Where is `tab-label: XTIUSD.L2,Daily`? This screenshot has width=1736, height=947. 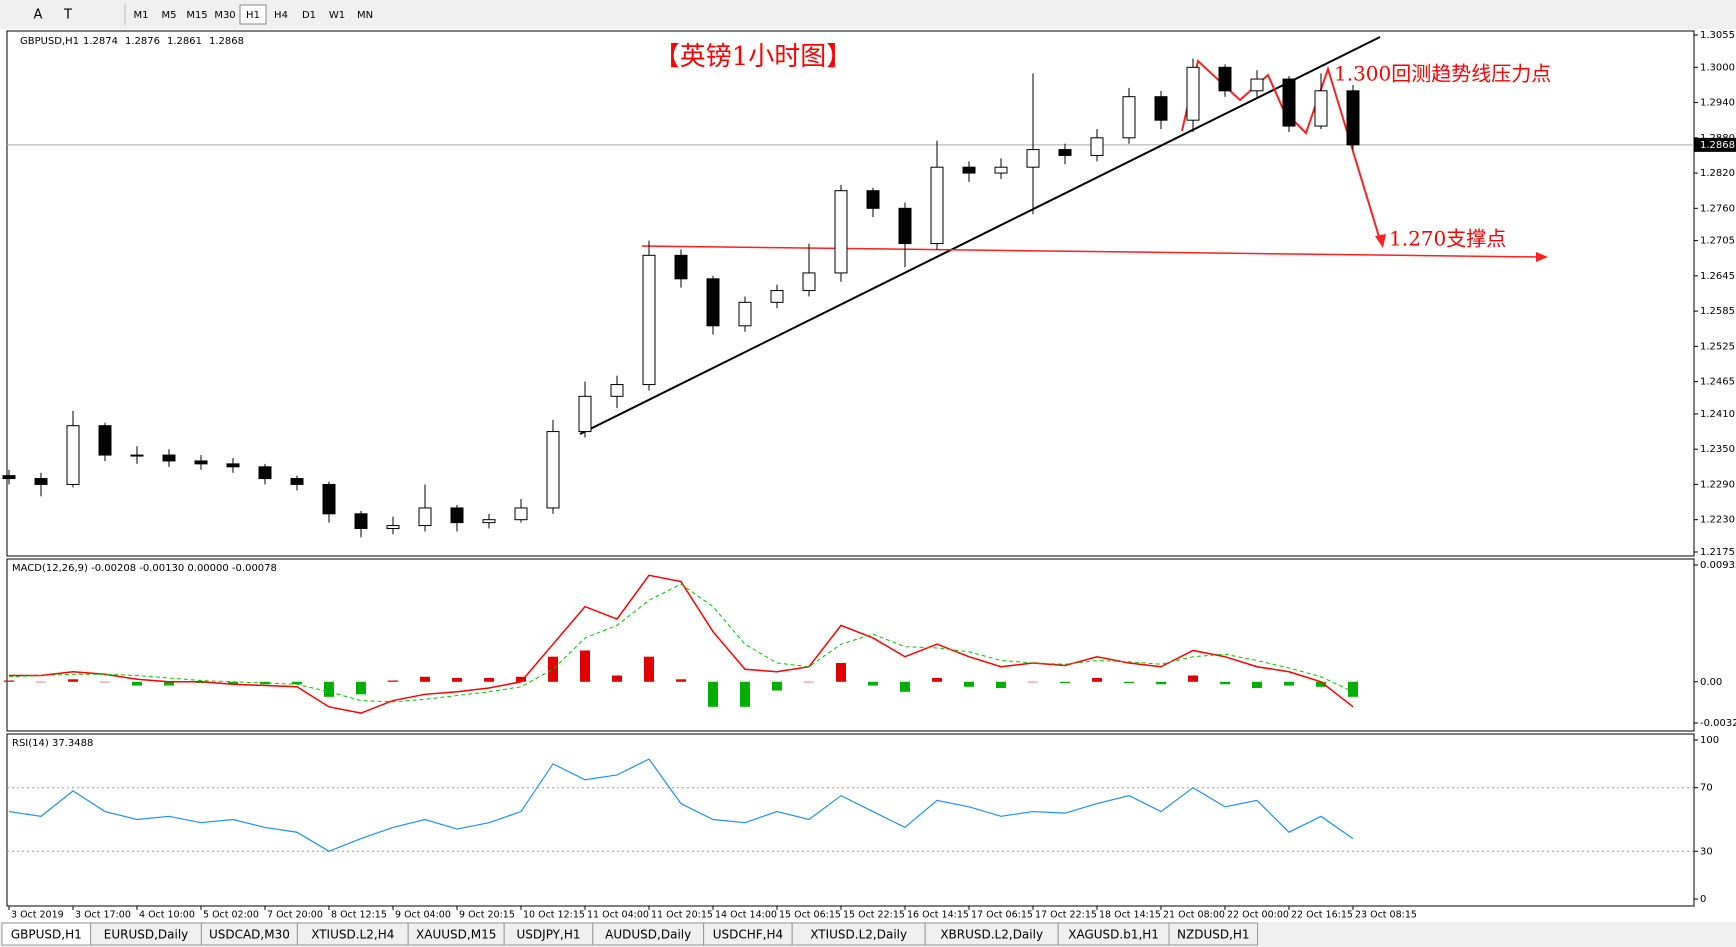
tab-label: XTIUSD.L2,Daily is located at coordinates (858, 935).